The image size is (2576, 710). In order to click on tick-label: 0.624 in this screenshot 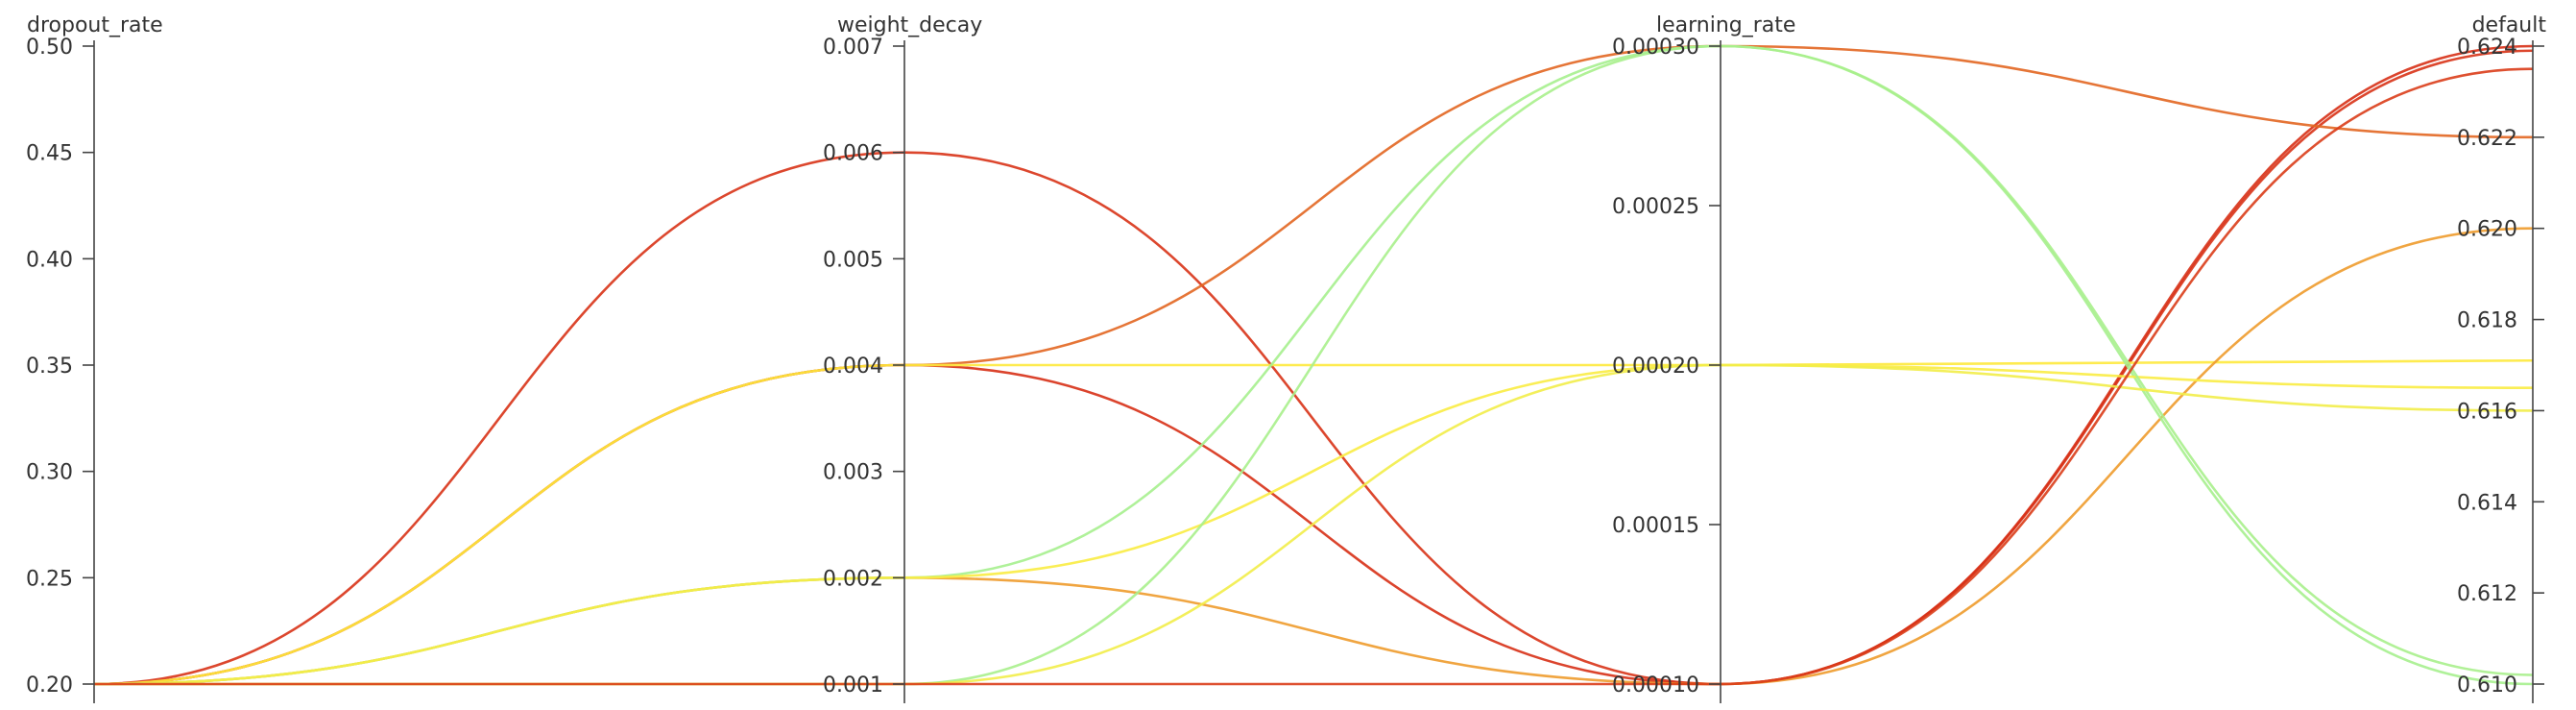, I will do `click(2487, 48)`.